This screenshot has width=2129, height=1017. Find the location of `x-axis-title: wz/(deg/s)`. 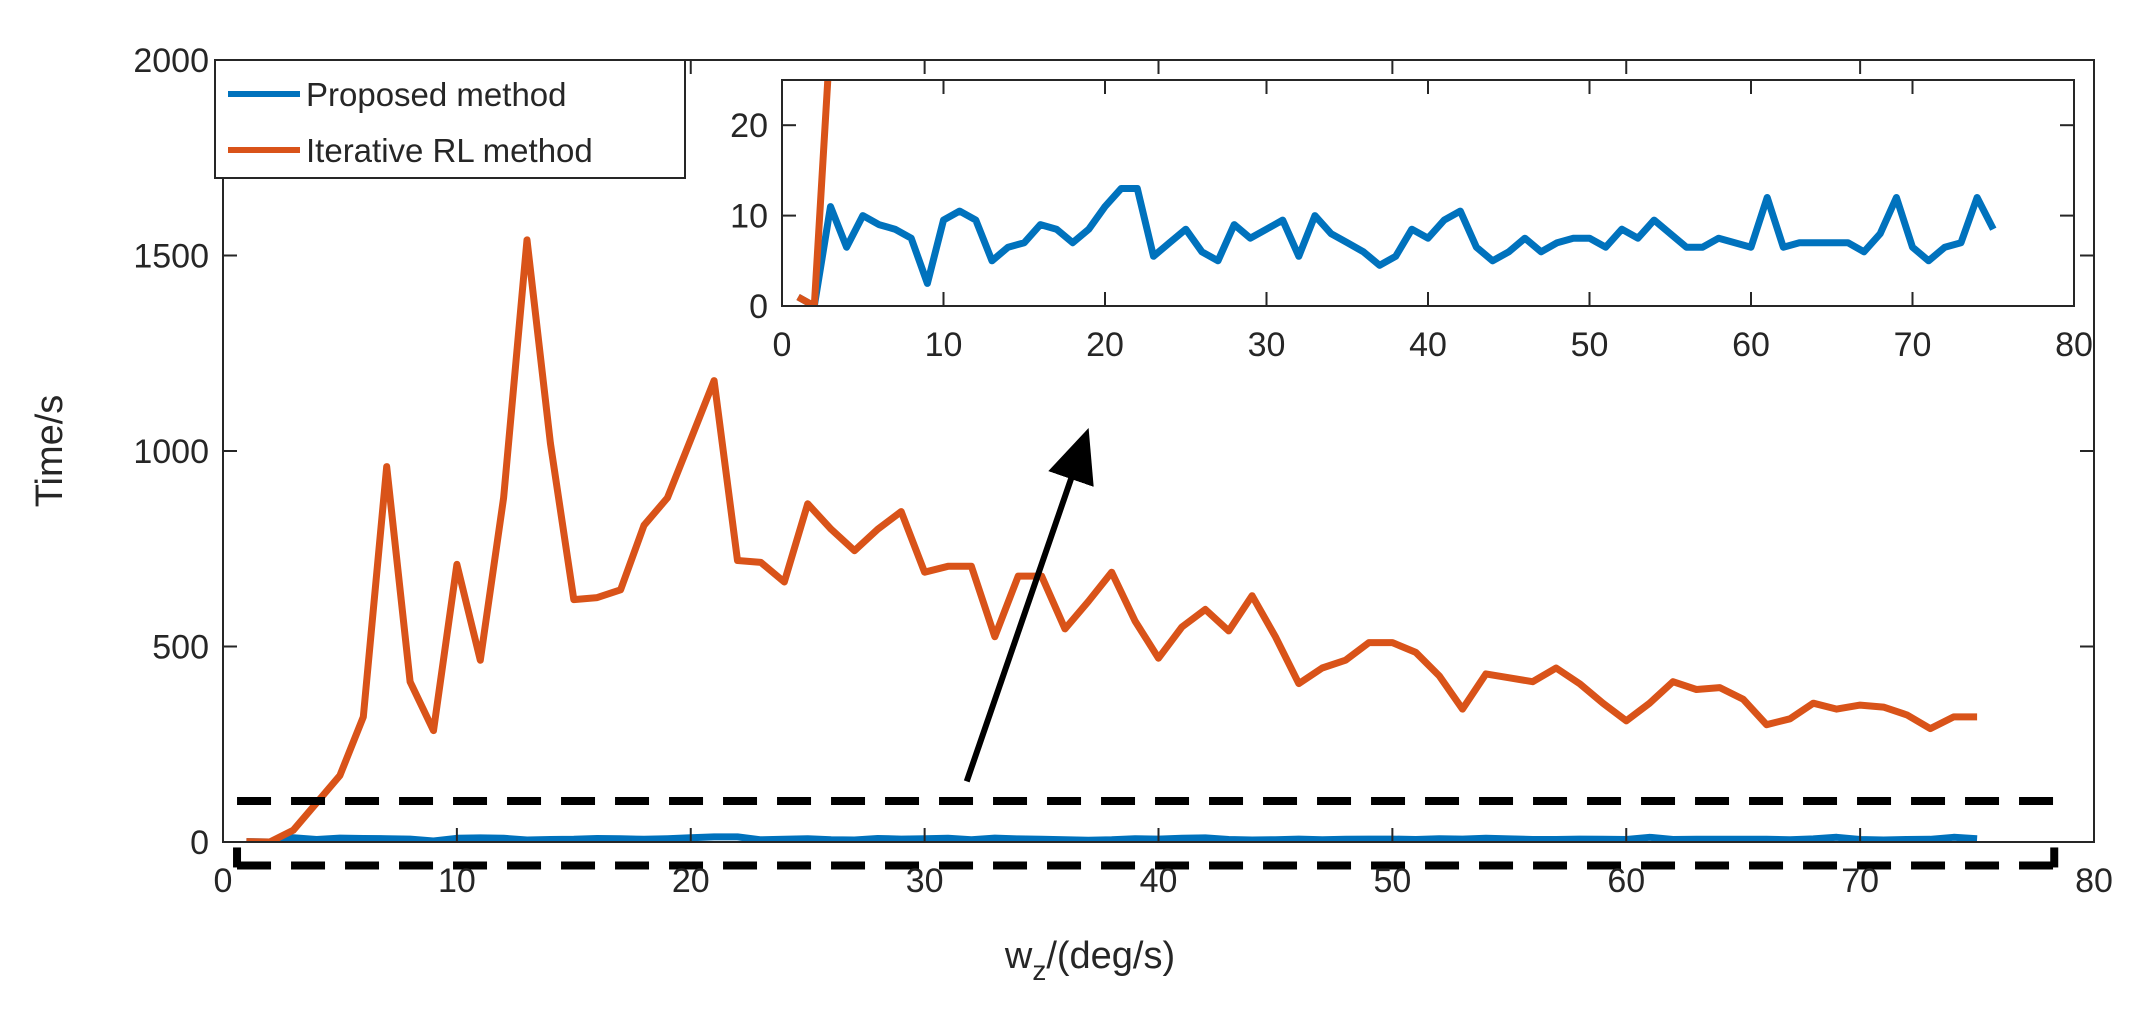

x-axis-title: wz/(deg/s) is located at coordinates (1089, 960).